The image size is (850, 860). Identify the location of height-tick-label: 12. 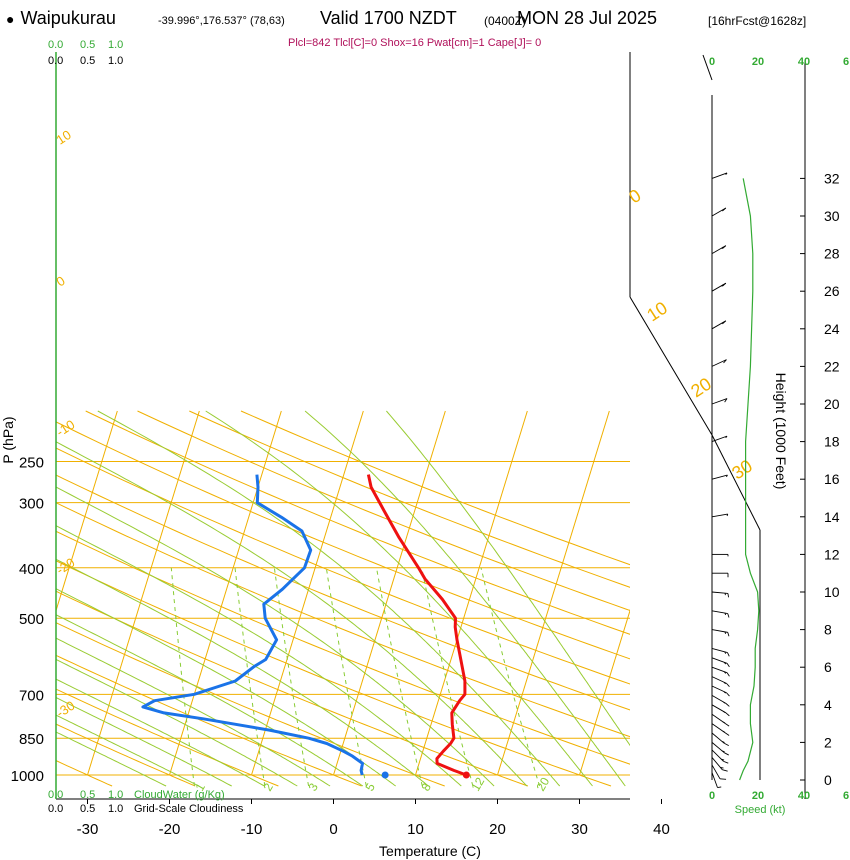
(832, 554).